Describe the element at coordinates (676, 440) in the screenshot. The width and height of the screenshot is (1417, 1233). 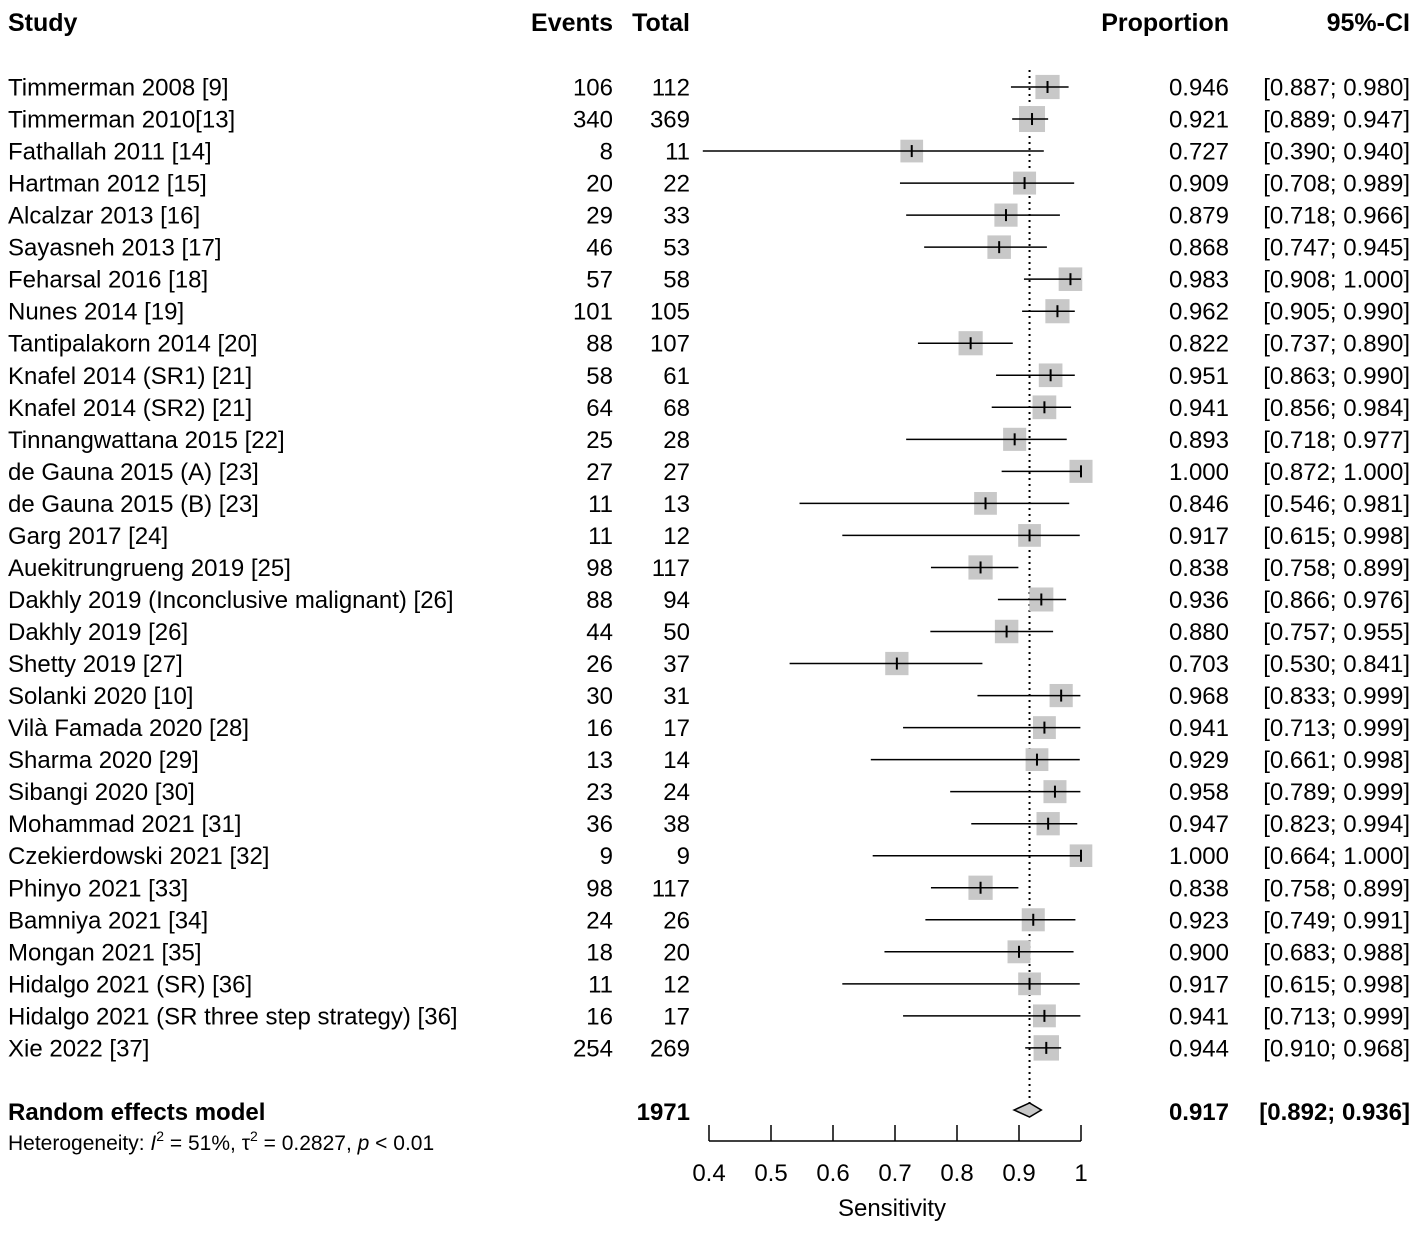
I see `study-total: 28` at that location.